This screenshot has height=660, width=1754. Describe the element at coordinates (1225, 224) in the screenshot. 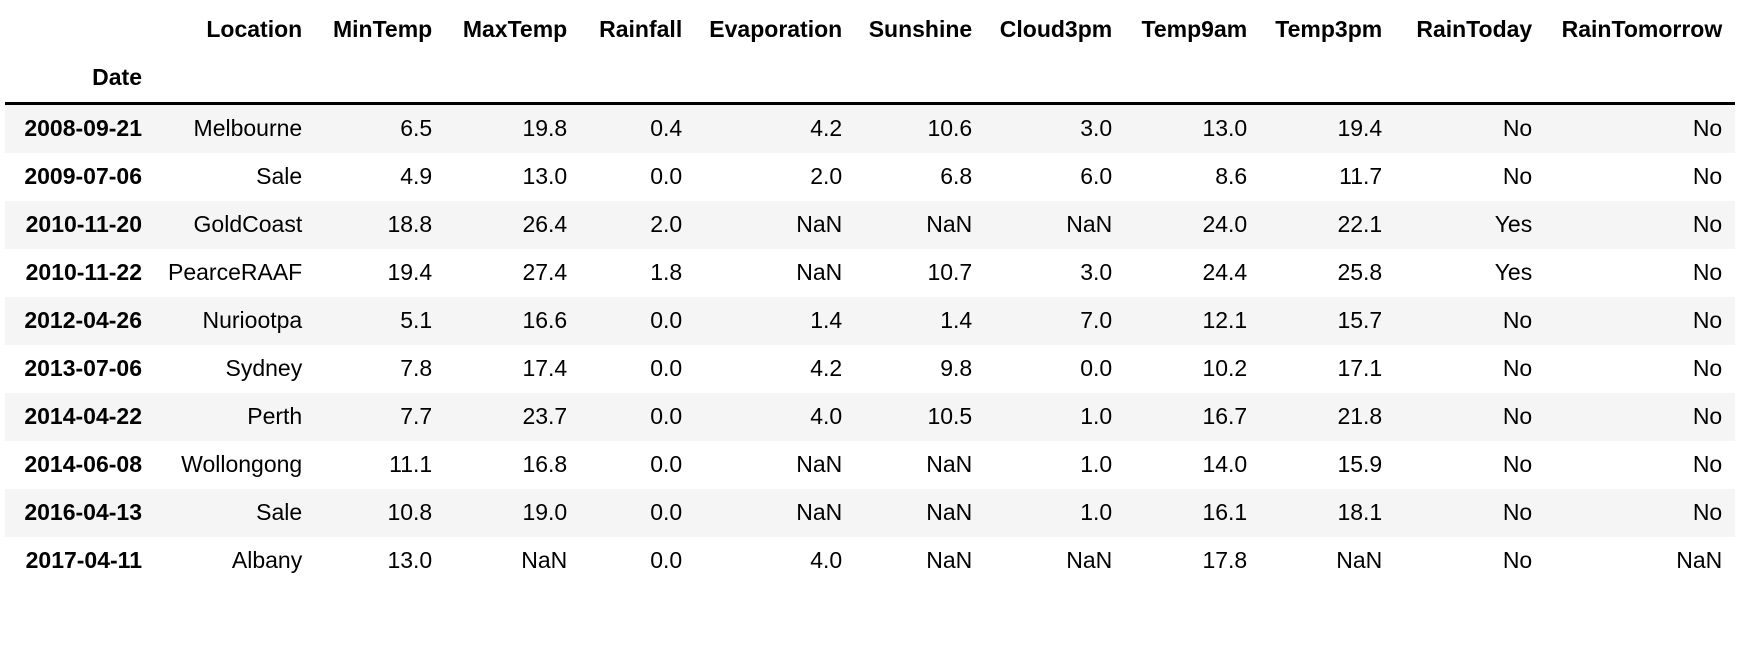

I see `cell-temp9am: 24.0` at that location.